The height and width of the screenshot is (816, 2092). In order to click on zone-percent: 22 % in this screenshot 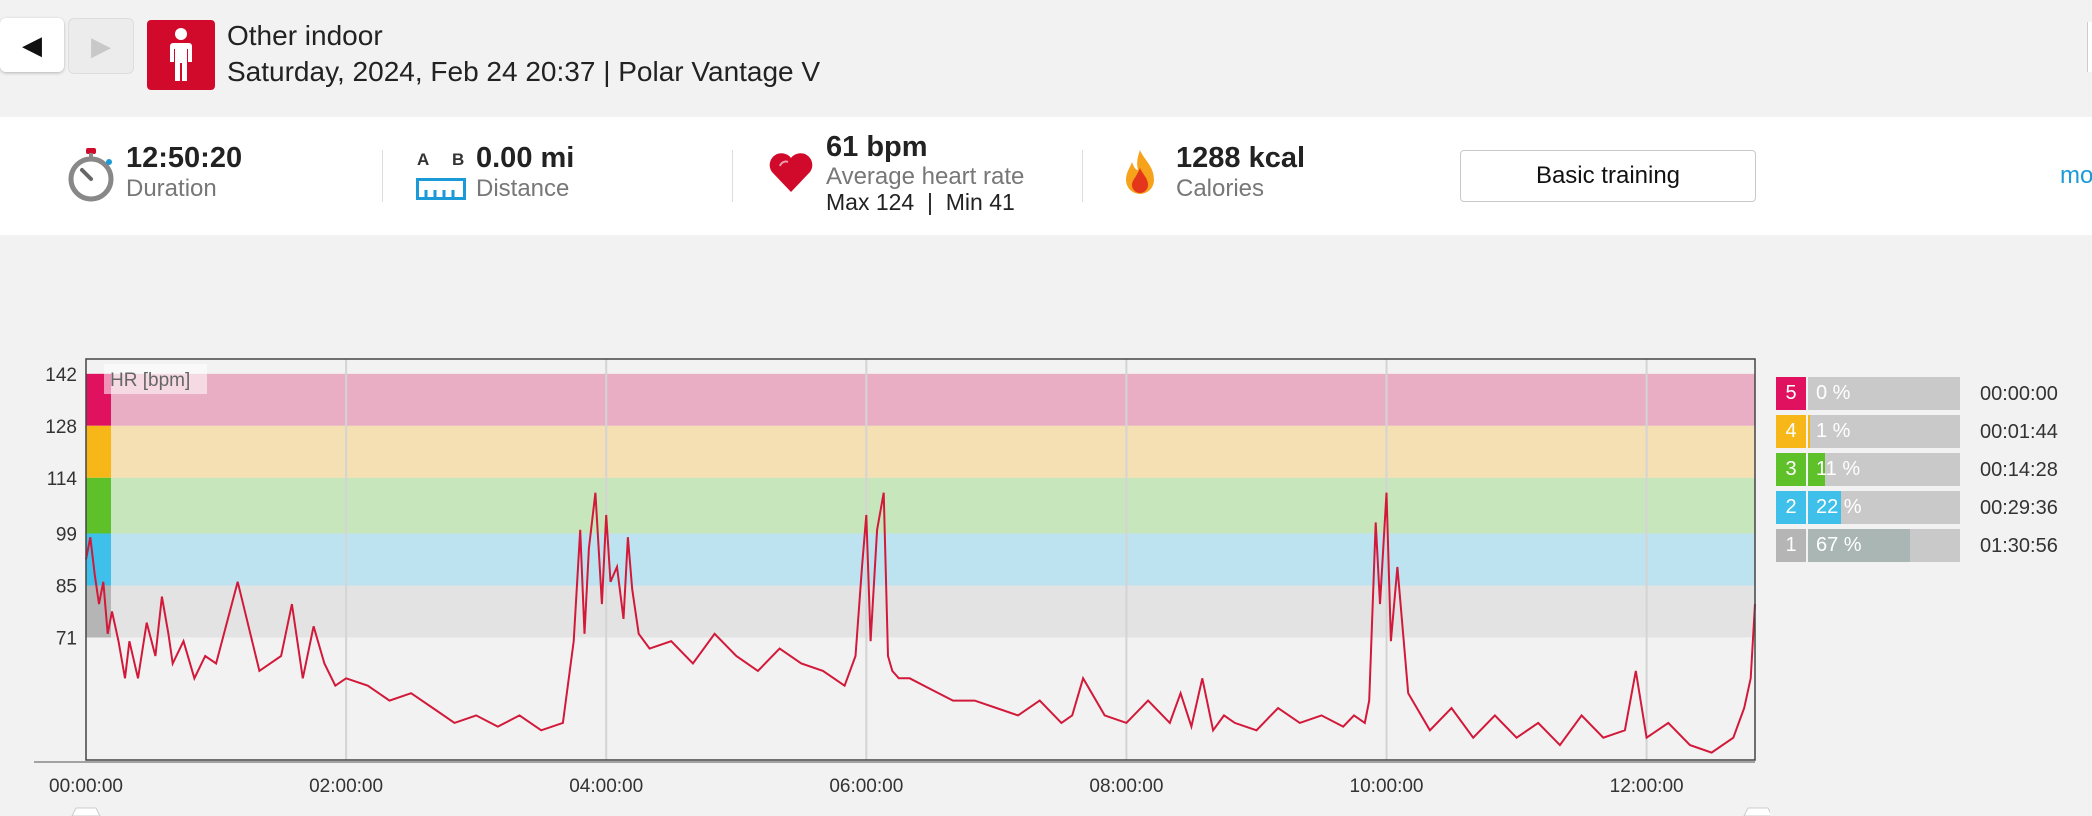, I will do `click(1839, 507)`.